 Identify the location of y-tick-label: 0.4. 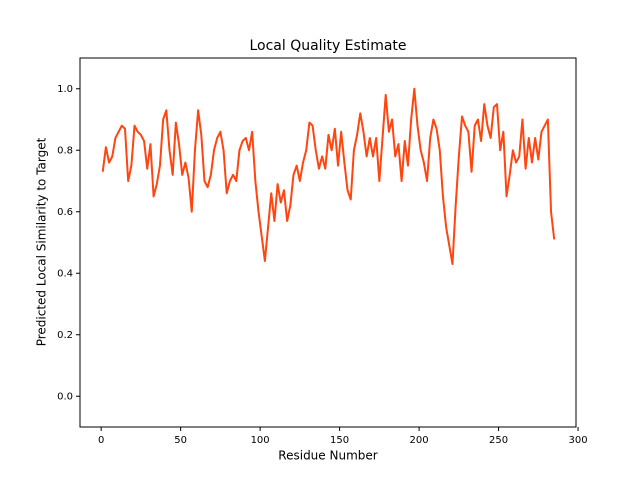
(65, 273).